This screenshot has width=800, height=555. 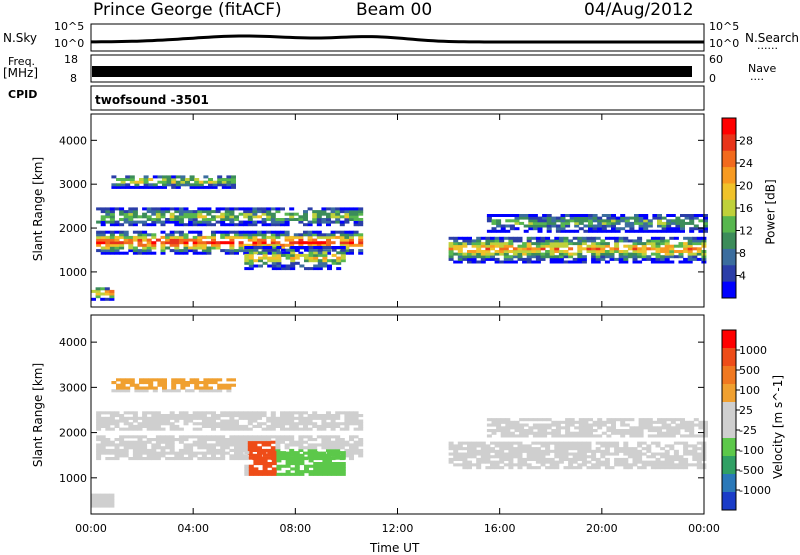 What do you see at coordinates (729, 465) in the screenshot?
I see `colorbar-swatch` at bounding box center [729, 465].